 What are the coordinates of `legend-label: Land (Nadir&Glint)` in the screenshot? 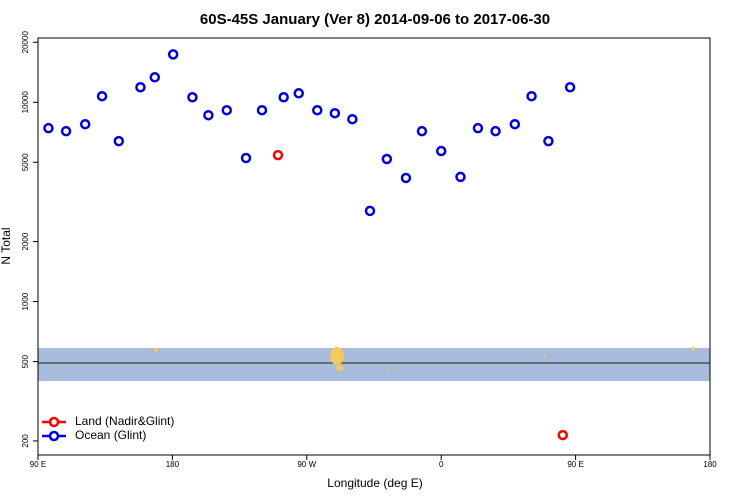 It's located at (124, 421).